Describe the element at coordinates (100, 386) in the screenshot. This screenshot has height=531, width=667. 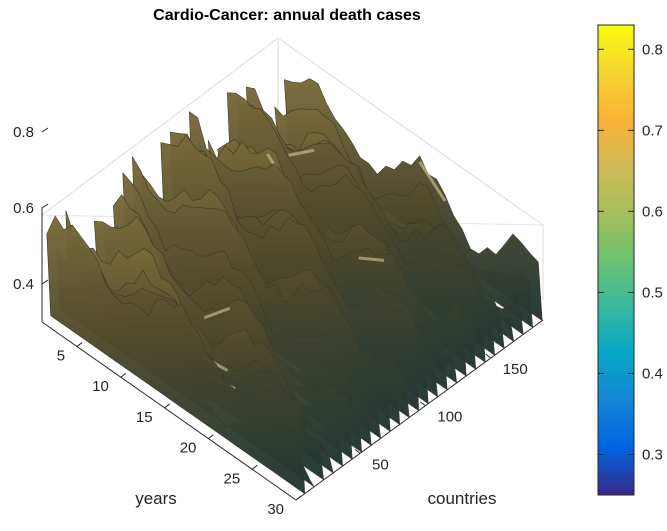
I see `years-tick-label: 10` at that location.